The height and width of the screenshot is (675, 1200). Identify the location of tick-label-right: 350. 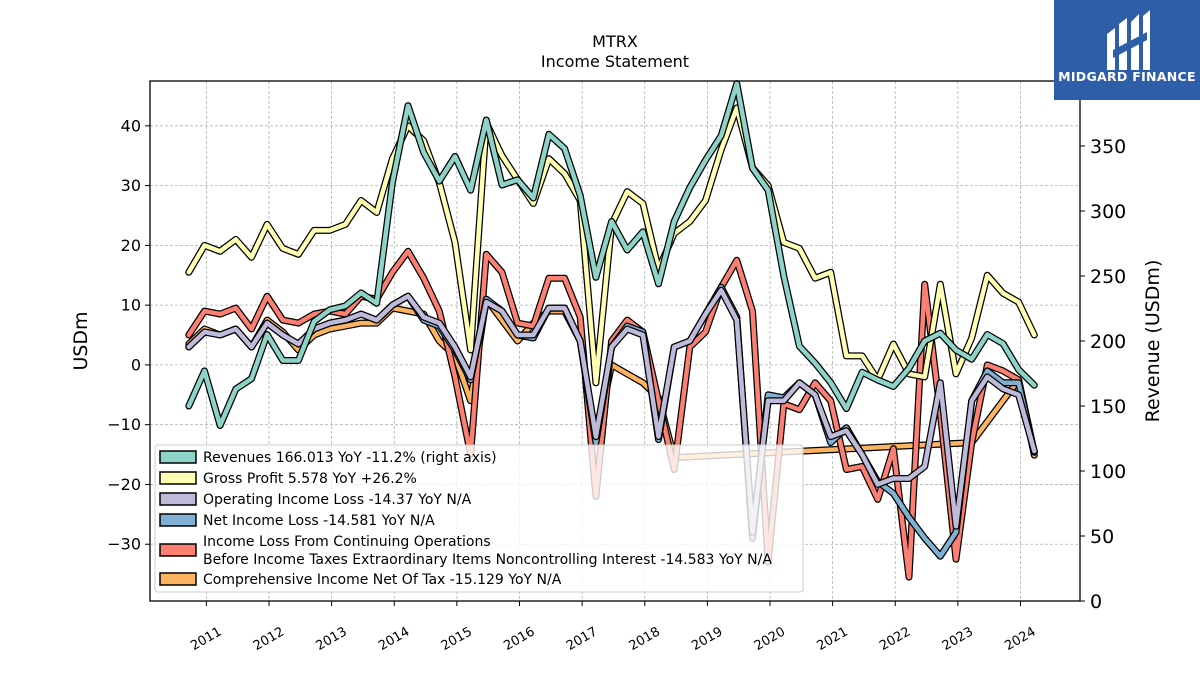
(1108, 147).